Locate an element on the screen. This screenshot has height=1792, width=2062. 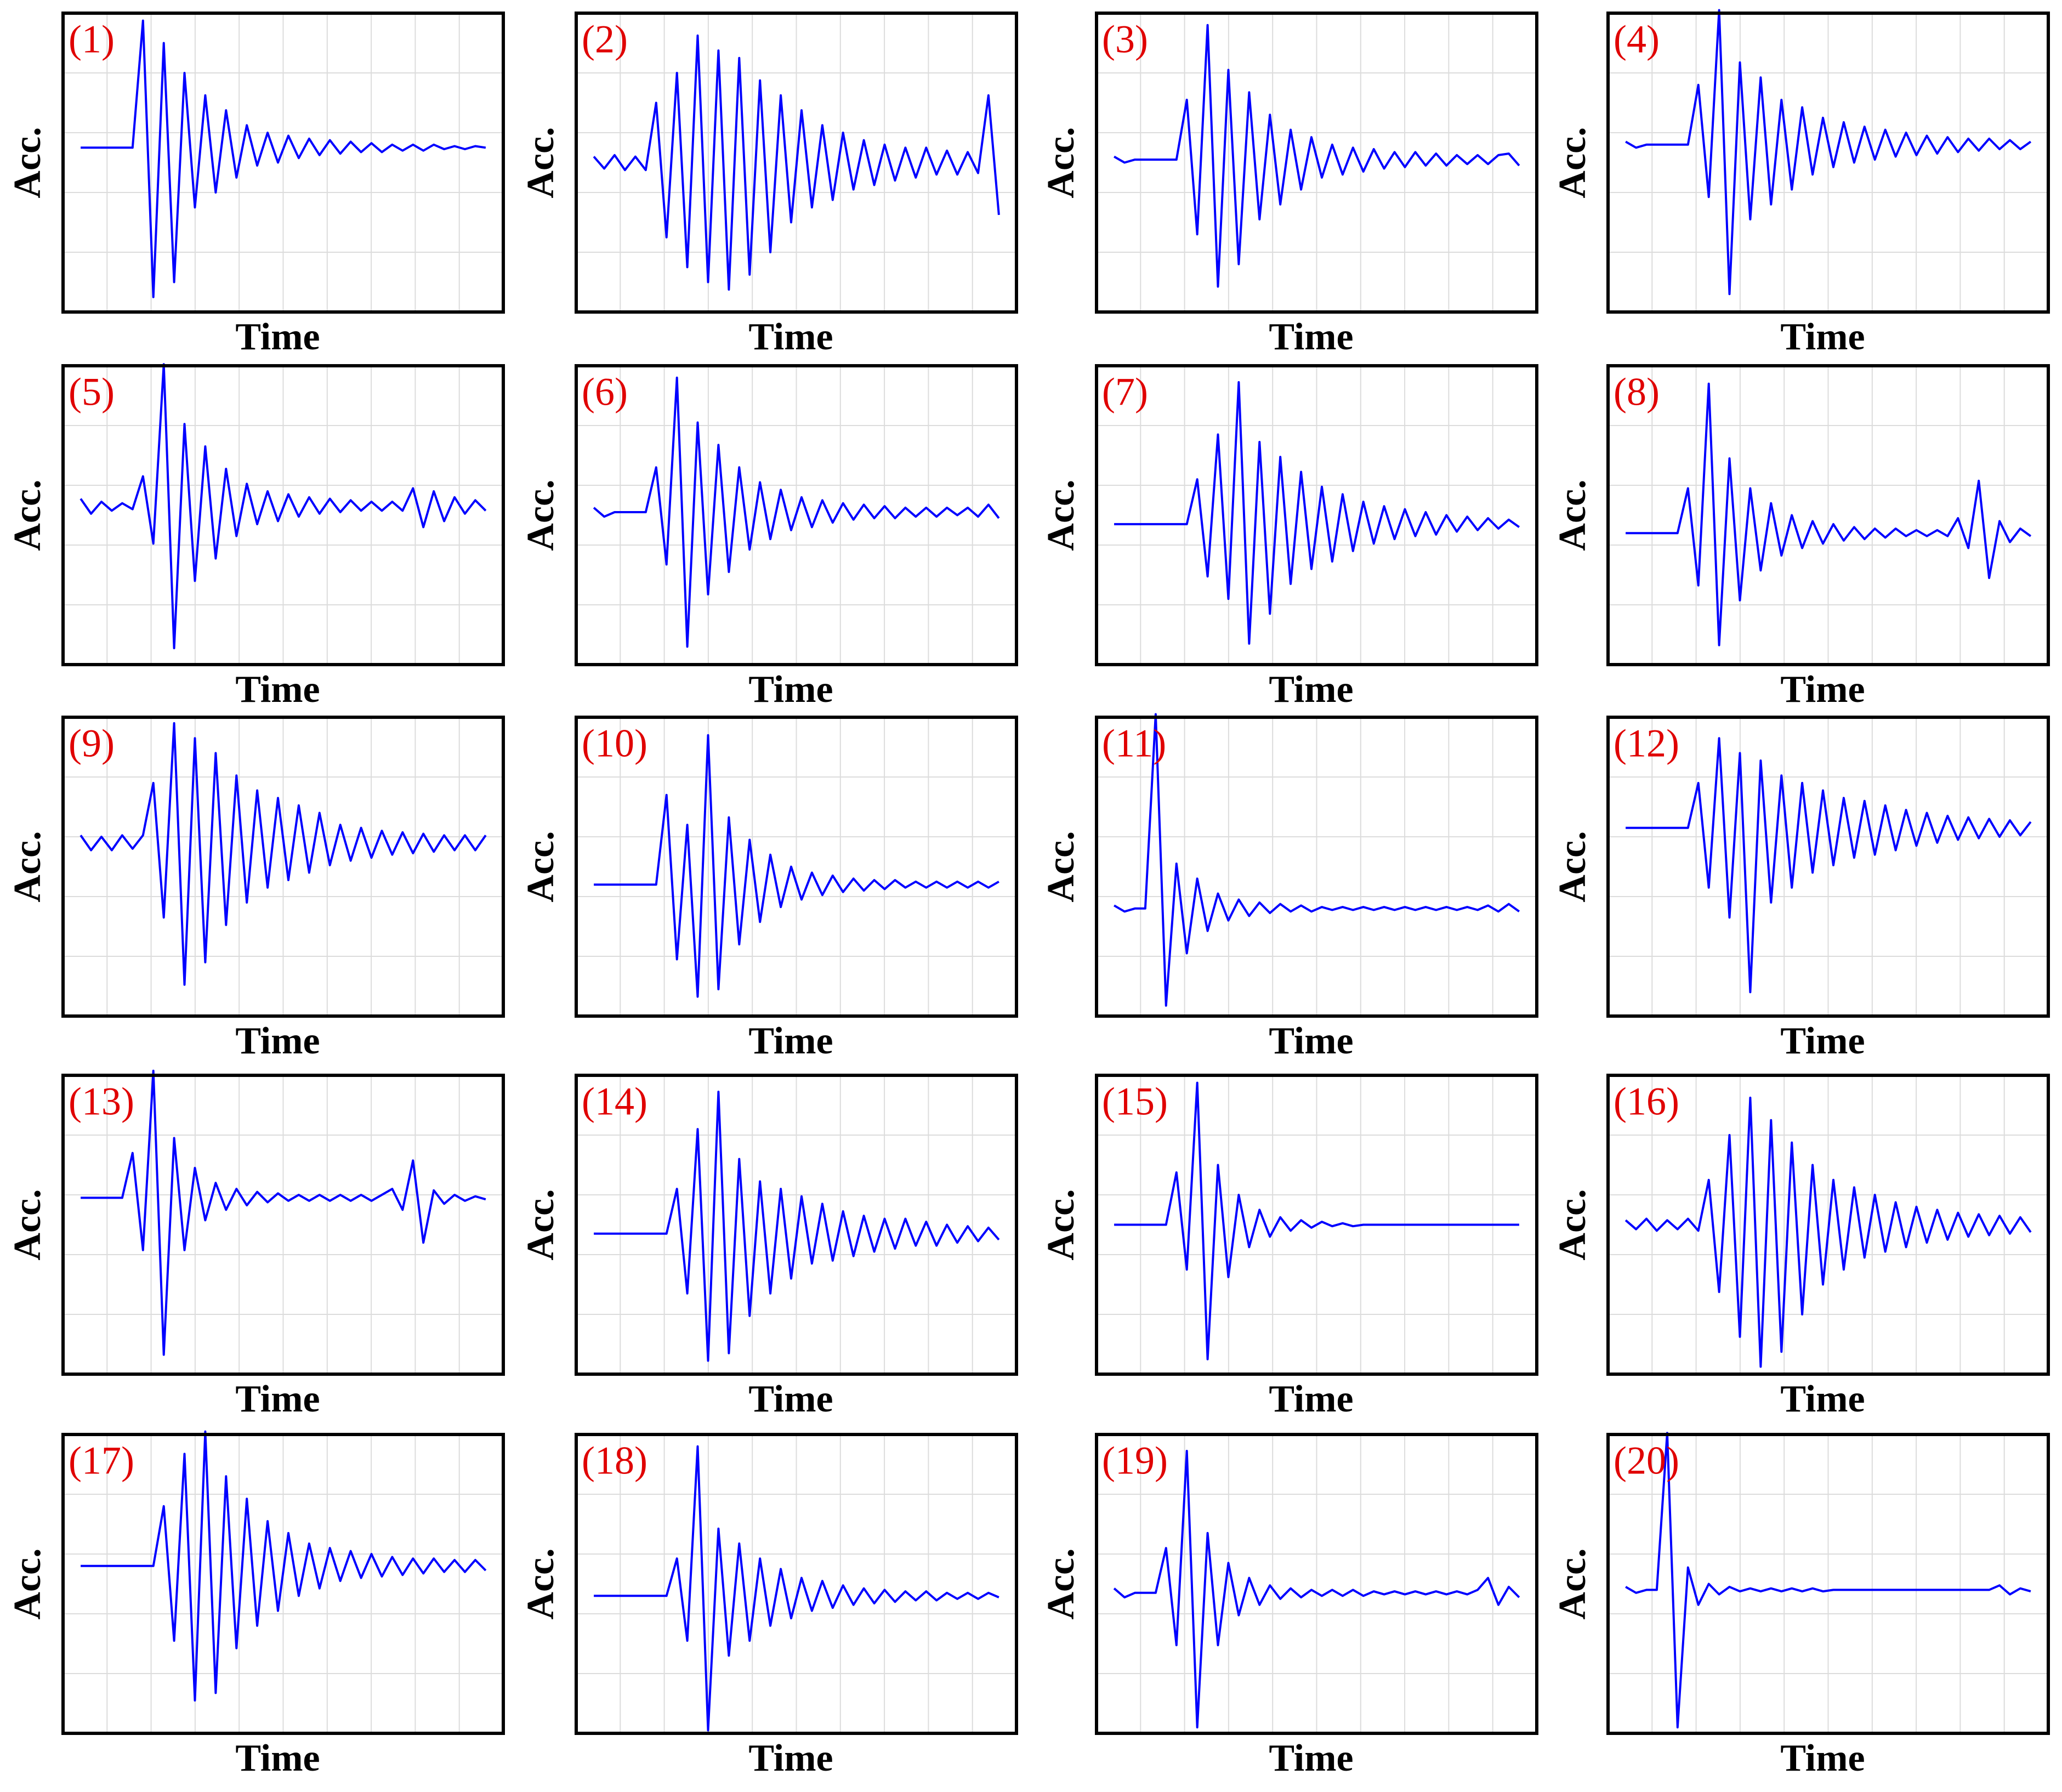
panel: (19) Time Acc. is located at coordinates (1289, 1606).